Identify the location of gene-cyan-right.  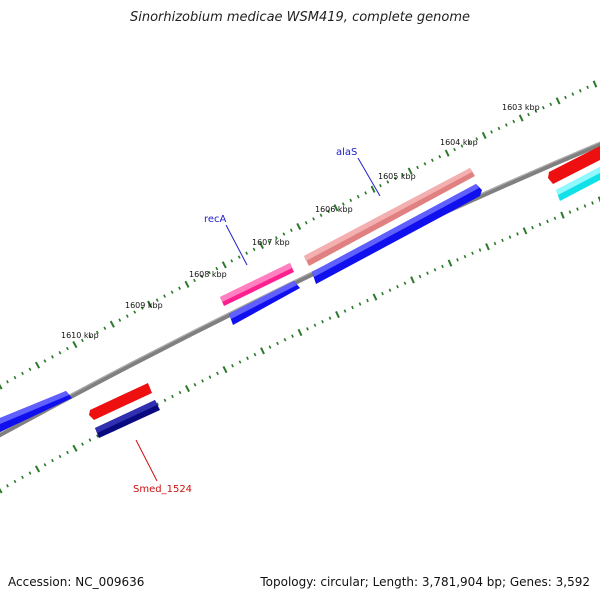
(578, 184).